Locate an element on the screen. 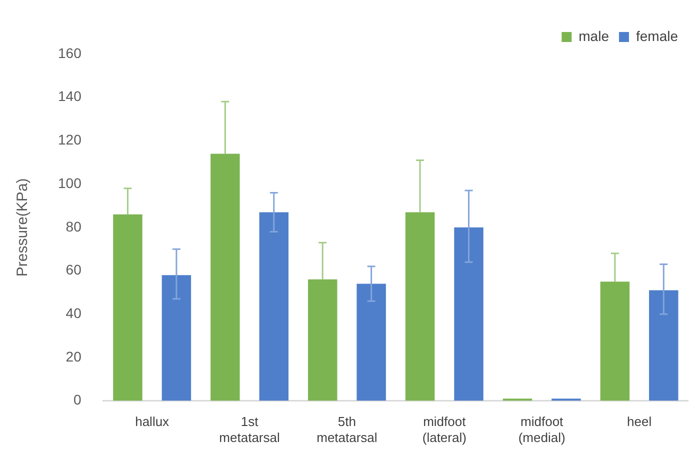 Image resolution: width=696 pixels, height=470 pixels. y-tick-label: 160 is located at coordinates (70, 52).